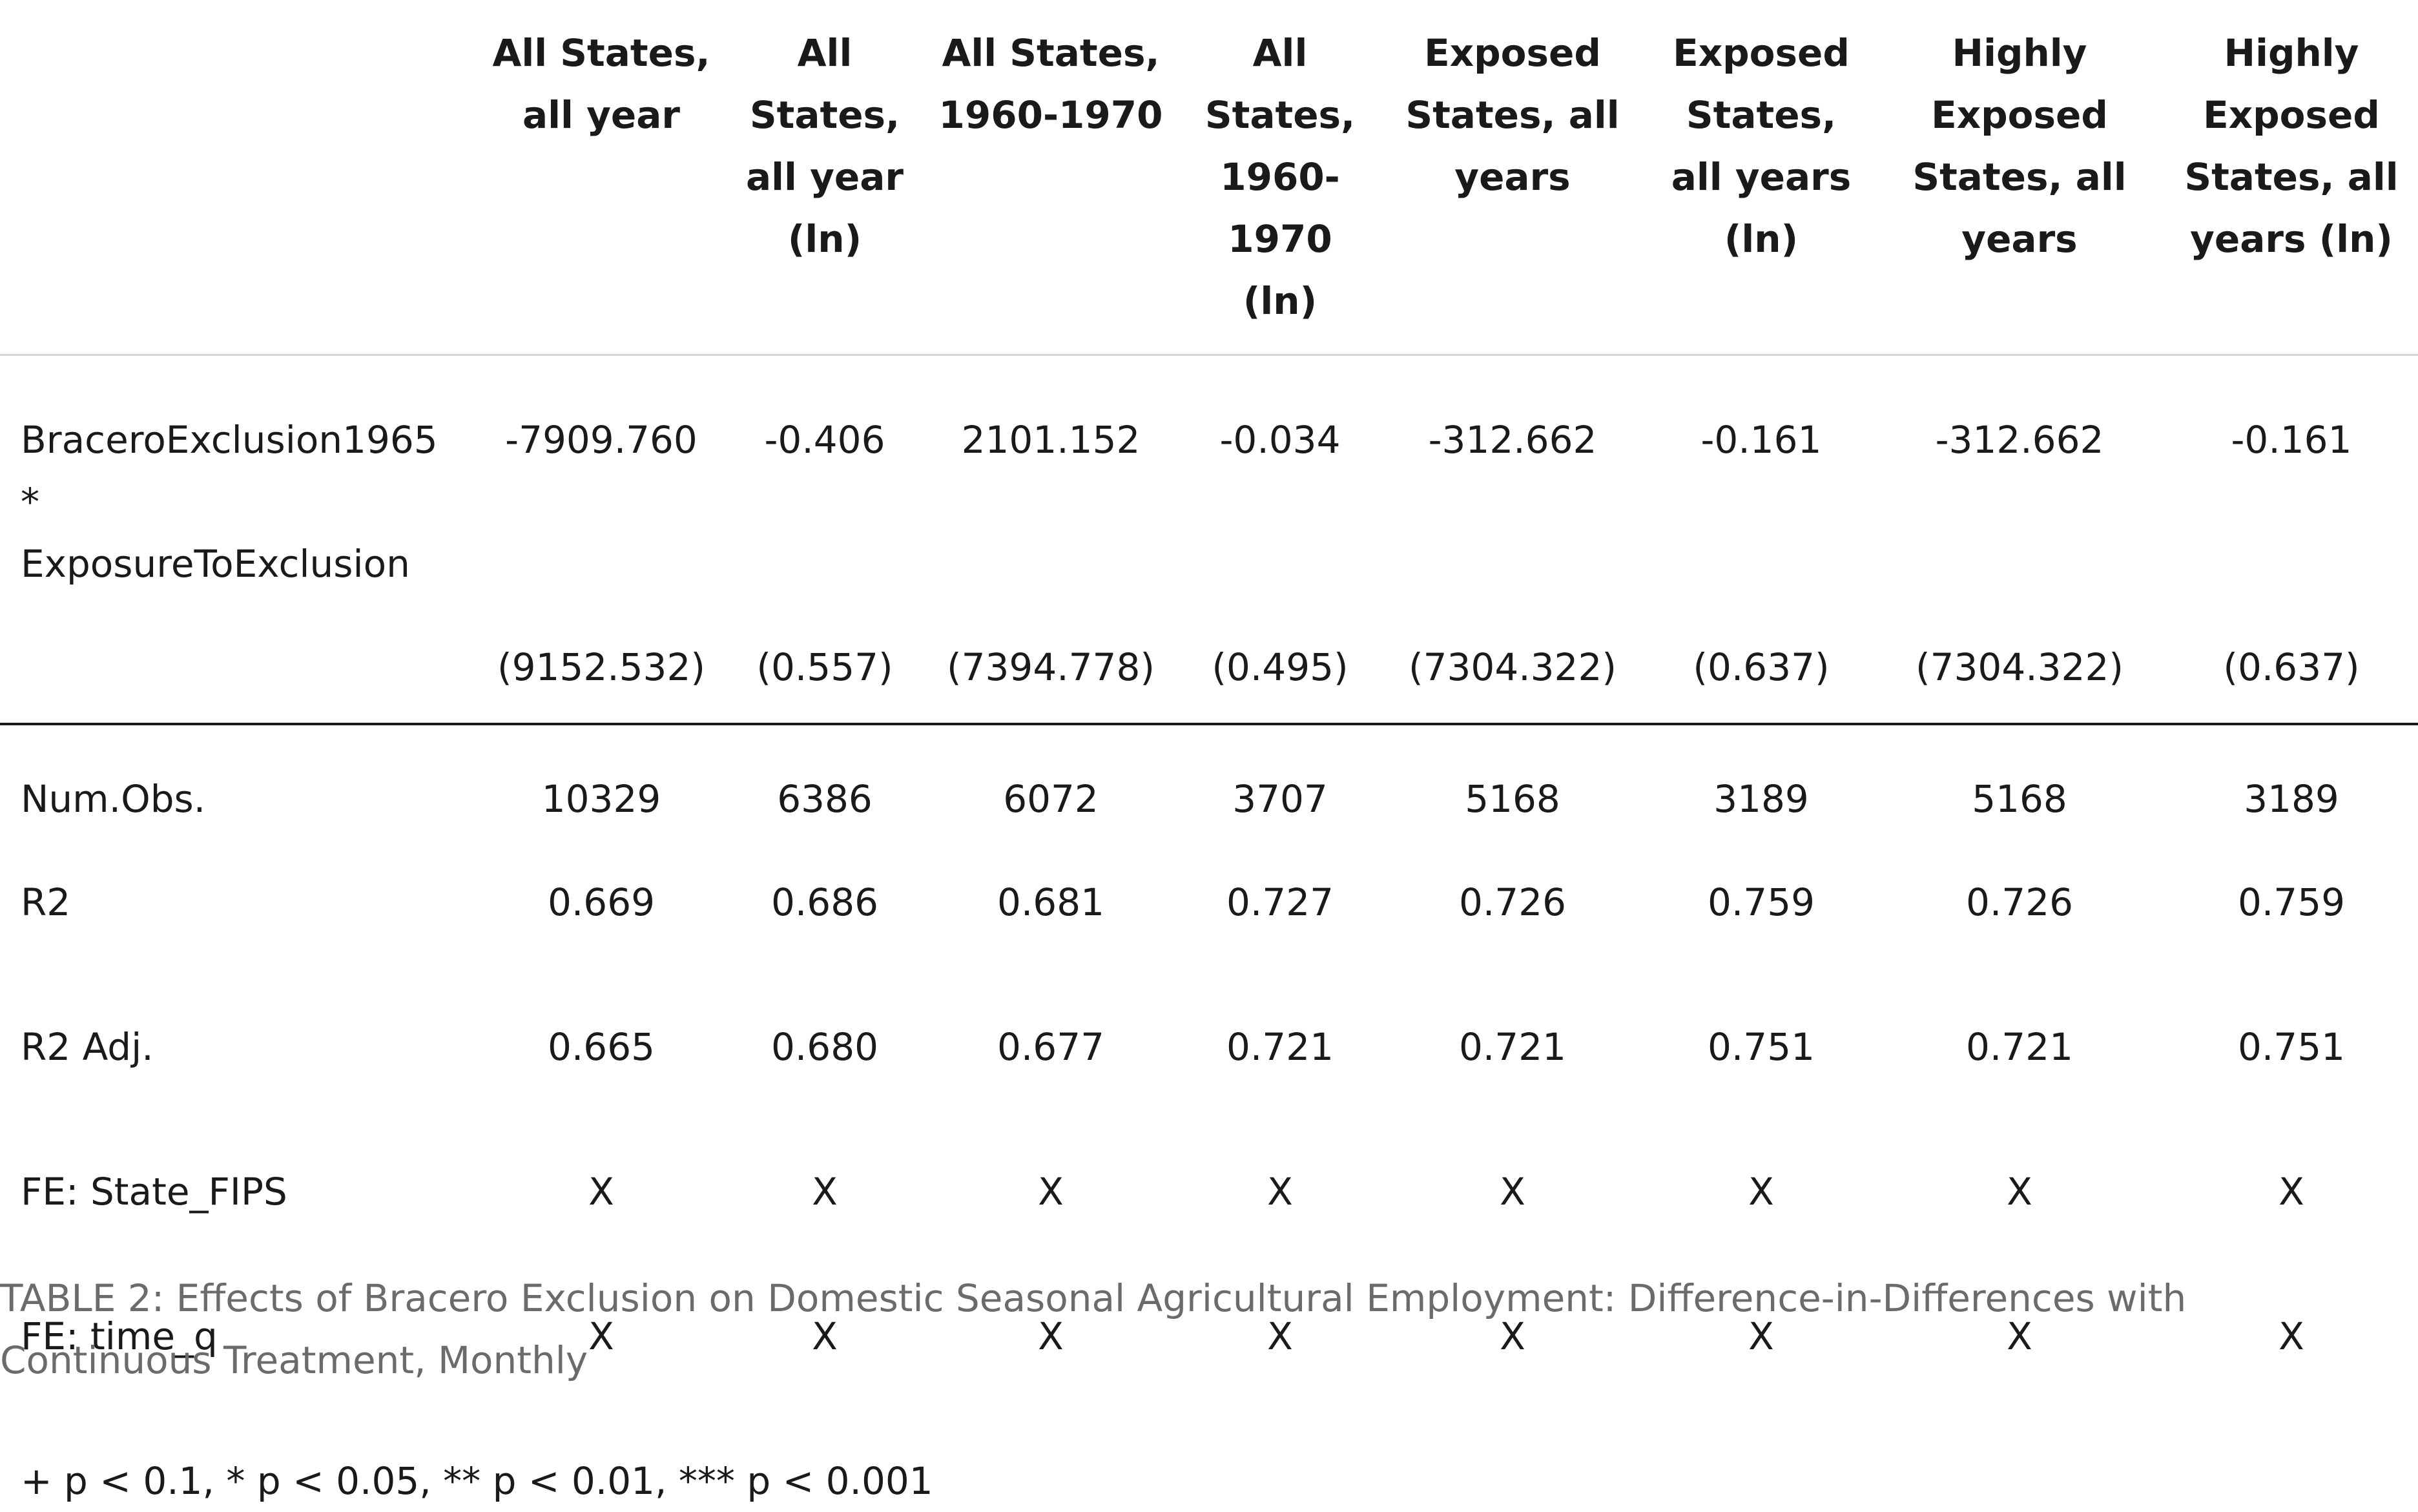 The height and width of the screenshot is (1512, 2418). I want to click on coefficient-estimate: -7909.760, so click(601, 440).